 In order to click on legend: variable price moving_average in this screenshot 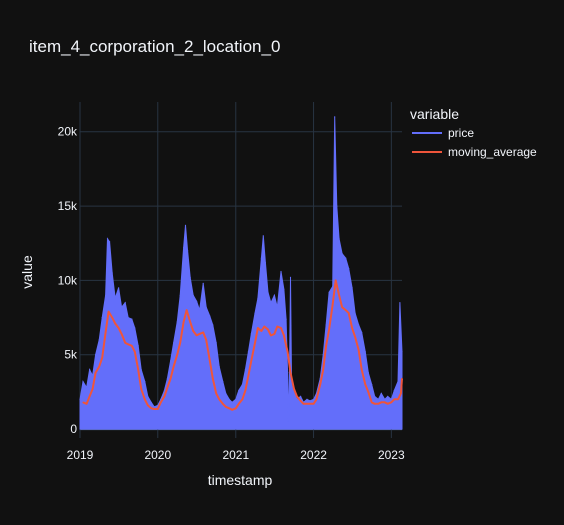, I will do `click(473, 132)`.